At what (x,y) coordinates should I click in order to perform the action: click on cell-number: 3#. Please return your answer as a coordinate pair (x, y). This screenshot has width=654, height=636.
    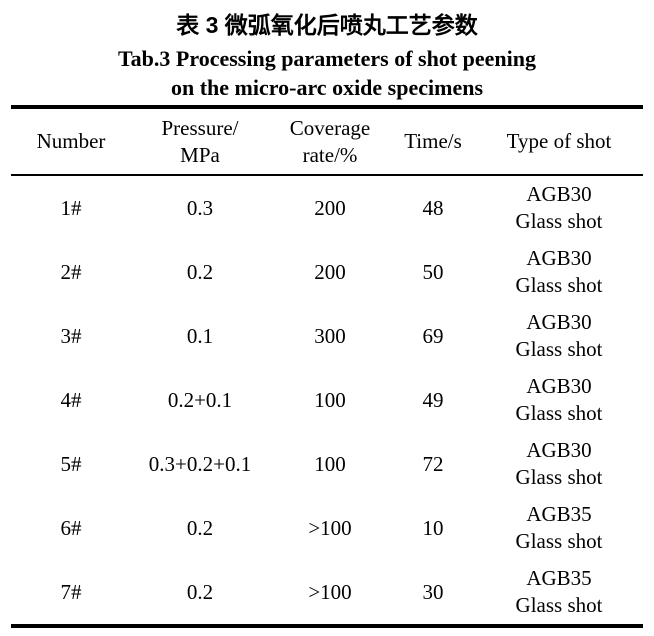
    Looking at the image, I should click on (71, 335).